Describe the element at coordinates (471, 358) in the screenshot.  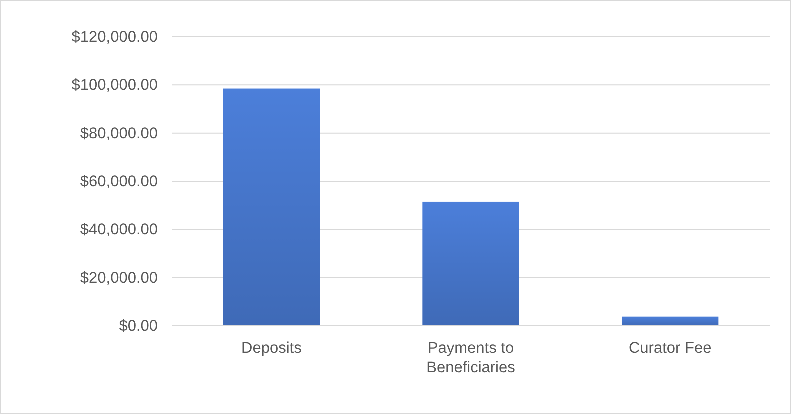
I see `x-tick-label: Payments to Beneficiaries` at that location.